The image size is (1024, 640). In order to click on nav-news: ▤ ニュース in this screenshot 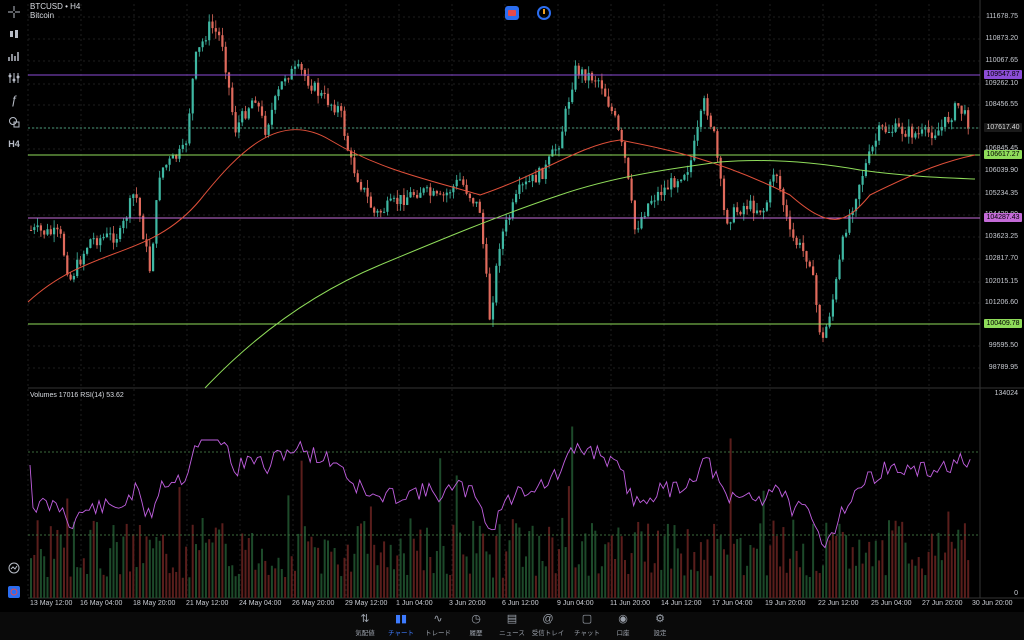, I will do `click(512, 625)`.